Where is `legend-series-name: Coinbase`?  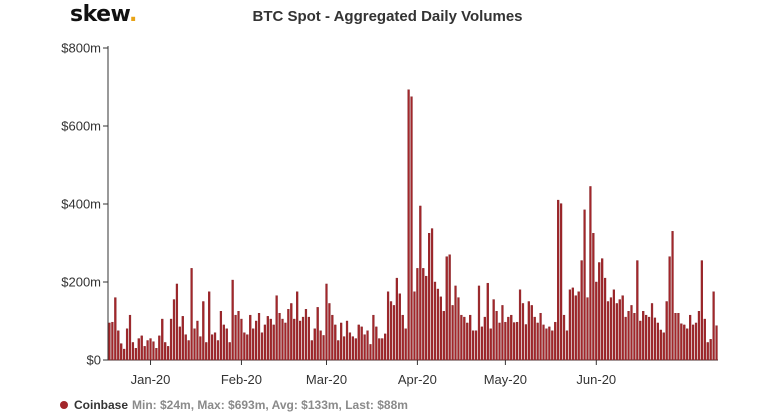
legend-series-name: Coinbase is located at coordinates (101, 405).